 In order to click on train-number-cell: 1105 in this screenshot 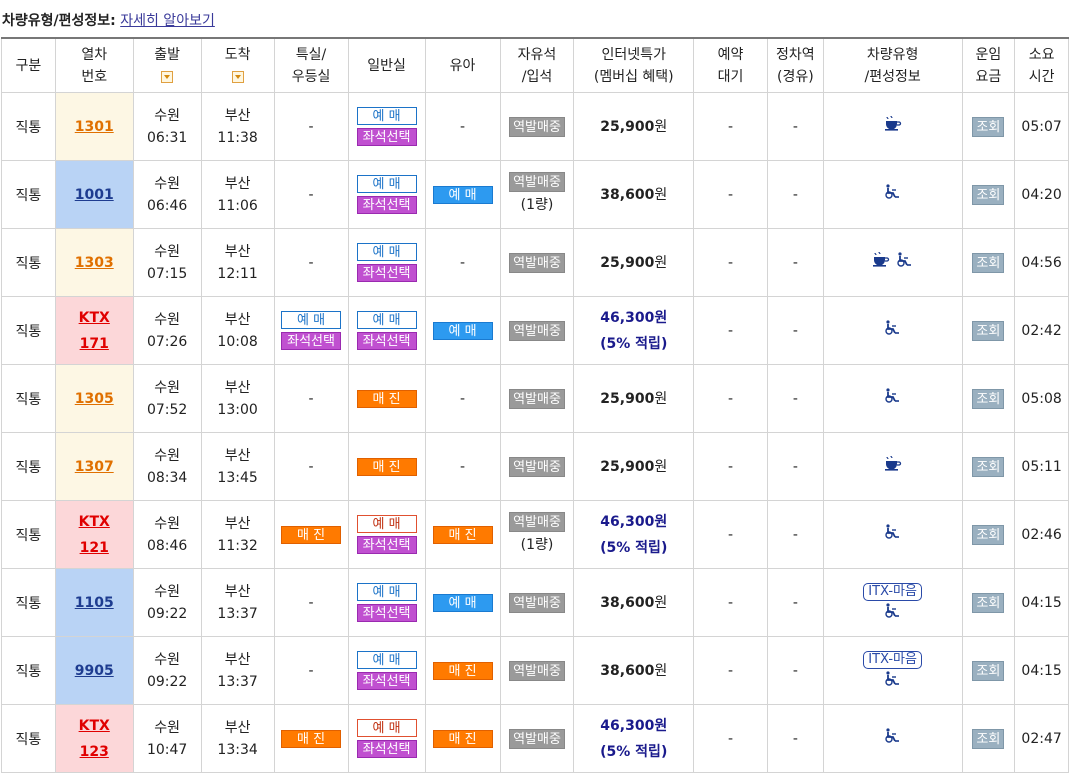, I will do `click(94, 602)`.